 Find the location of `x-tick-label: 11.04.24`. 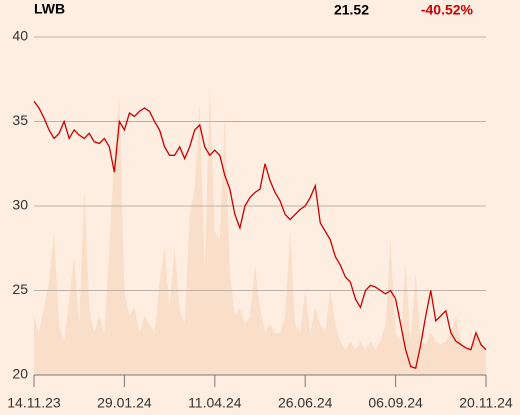

x-tick-label: 11.04.24 is located at coordinates (215, 403).